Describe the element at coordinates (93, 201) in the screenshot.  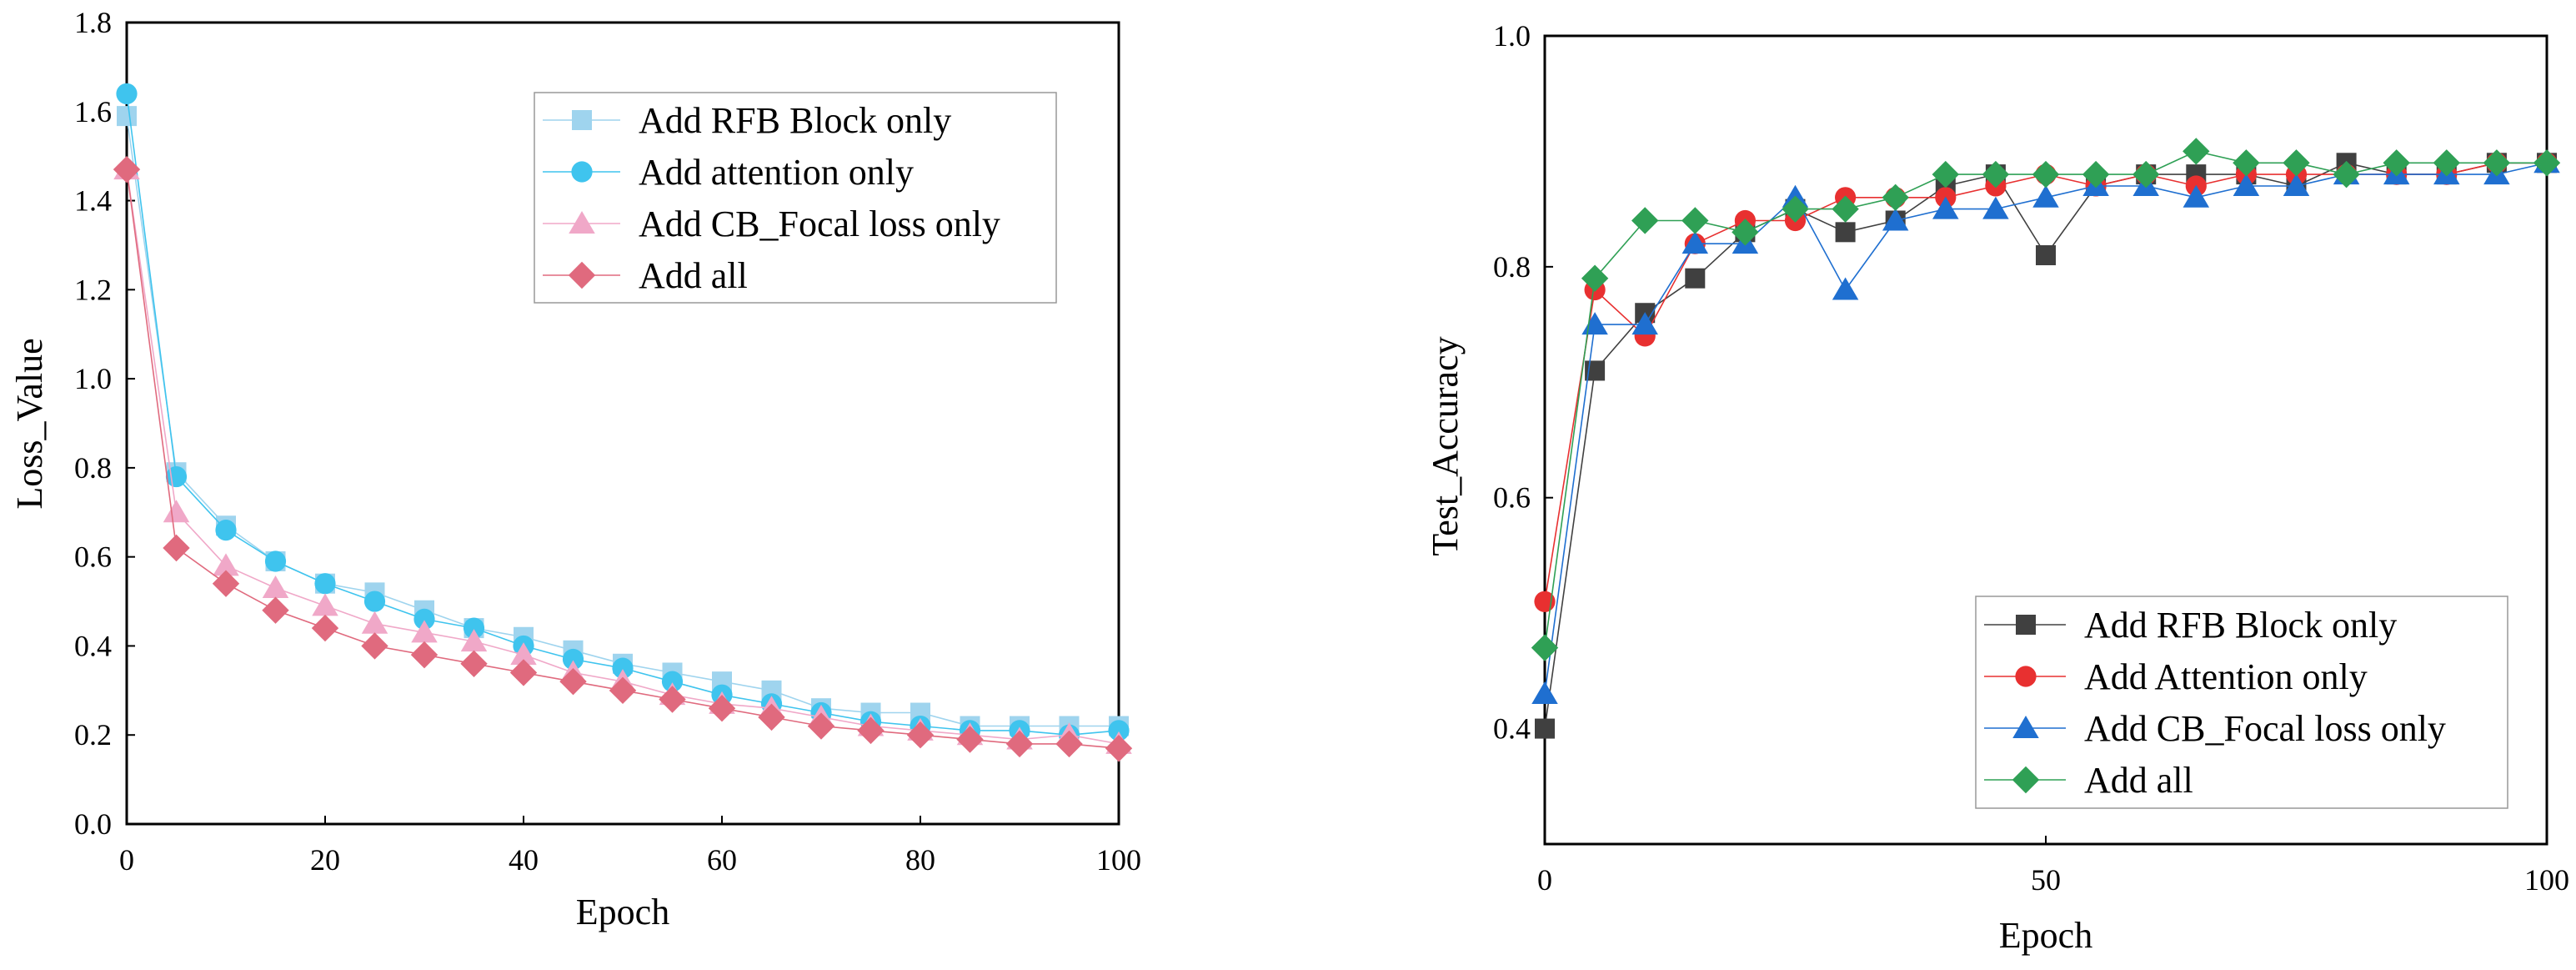
I see `y-tick-label: 1.4` at that location.